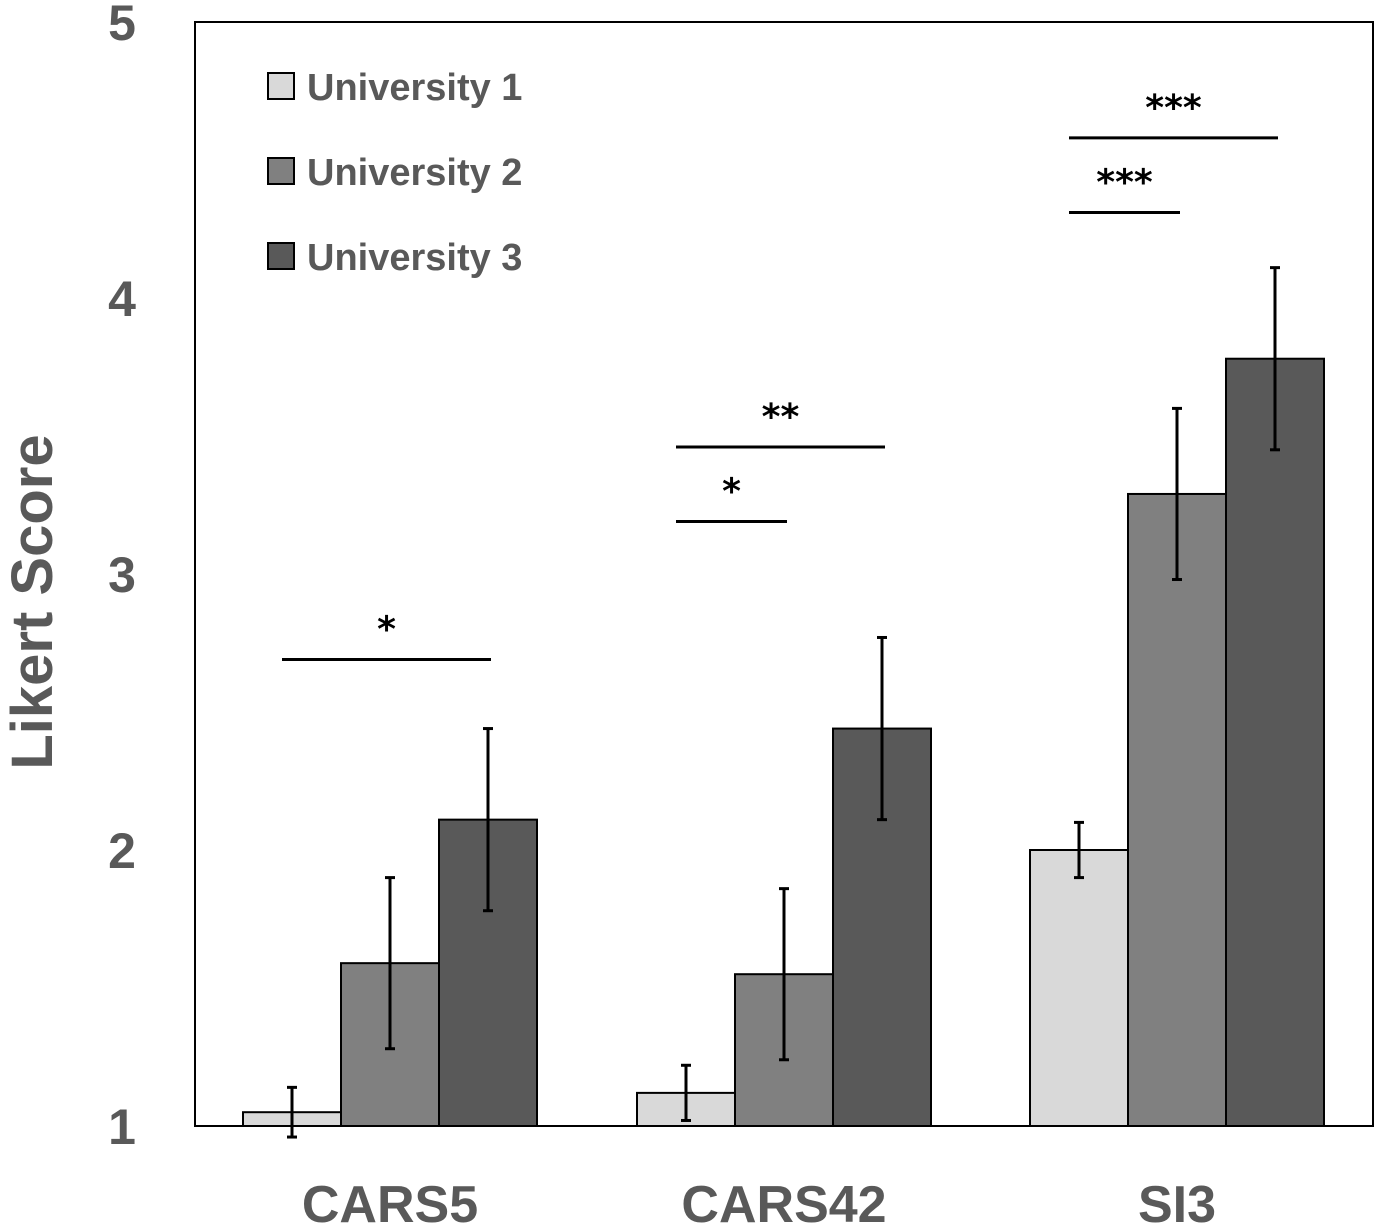 This screenshot has width=1379, height=1229. Describe the element at coordinates (414, 173) in the screenshot. I see `legend-label: University 2` at that location.